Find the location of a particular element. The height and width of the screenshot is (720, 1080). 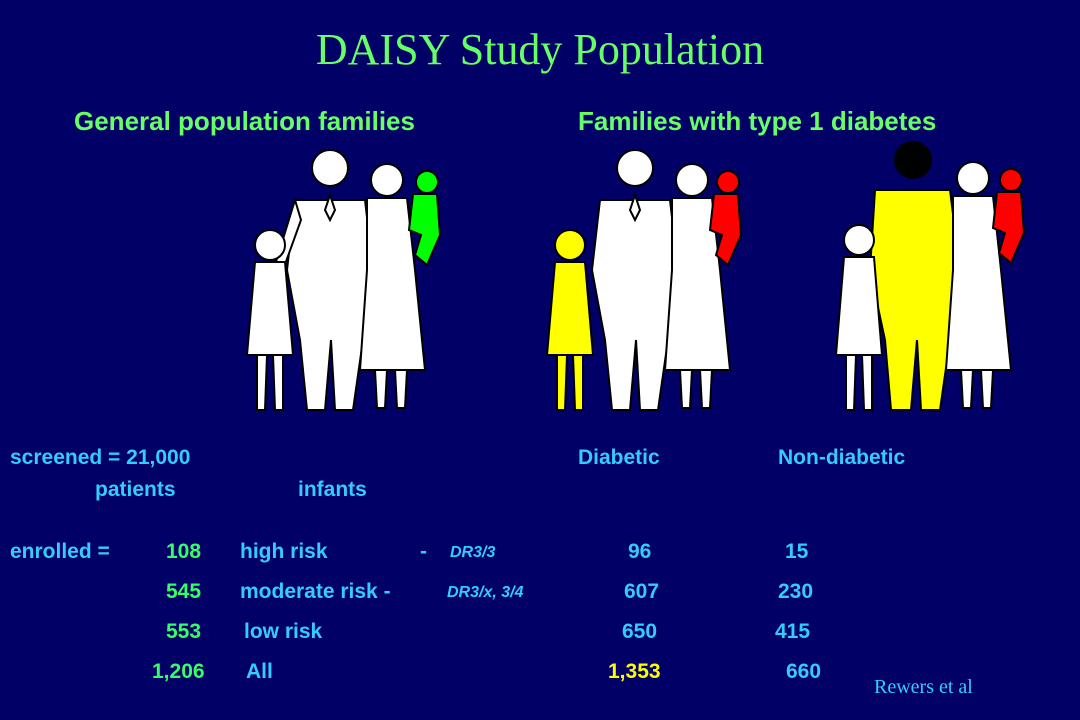

high-risk-genotype: DR3/3 is located at coordinates (473, 552).